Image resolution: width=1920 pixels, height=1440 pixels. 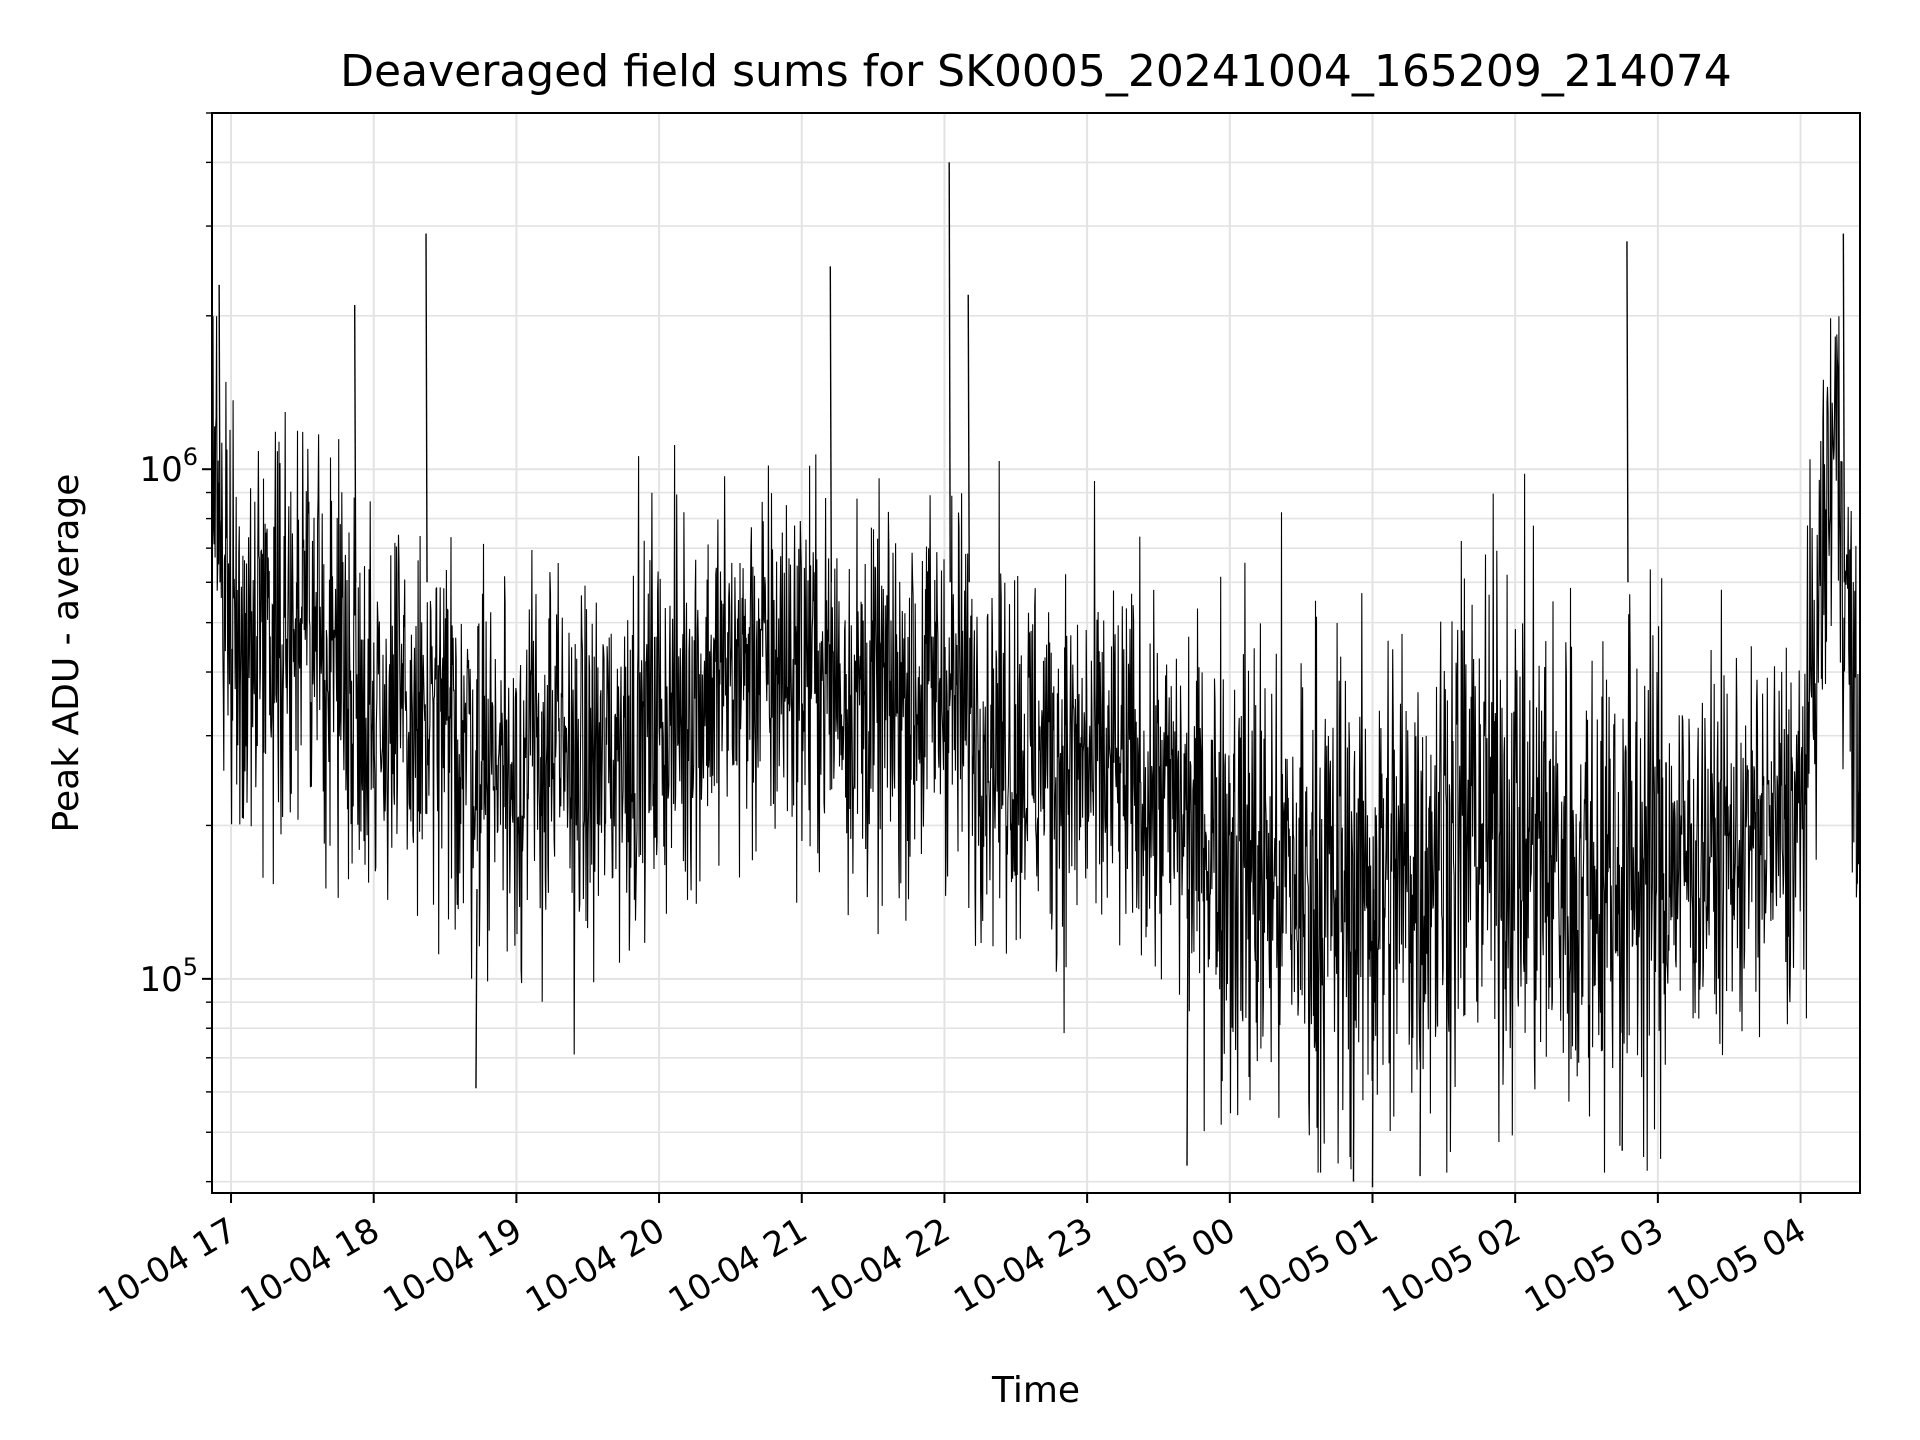 What do you see at coordinates (190, 457) in the screenshot?
I see `y-tick-label-exponent: 6` at bounding box center [190, 457].